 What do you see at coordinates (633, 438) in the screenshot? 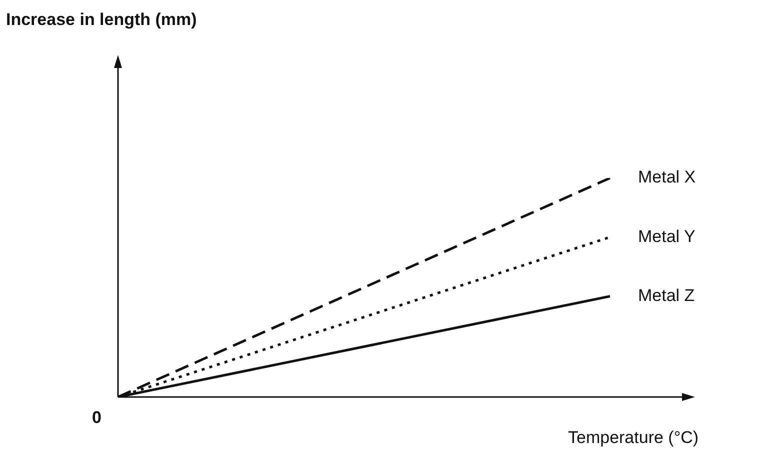
I see `x-axis-title: Temperature (°C)` at bounding box center [633, 438].